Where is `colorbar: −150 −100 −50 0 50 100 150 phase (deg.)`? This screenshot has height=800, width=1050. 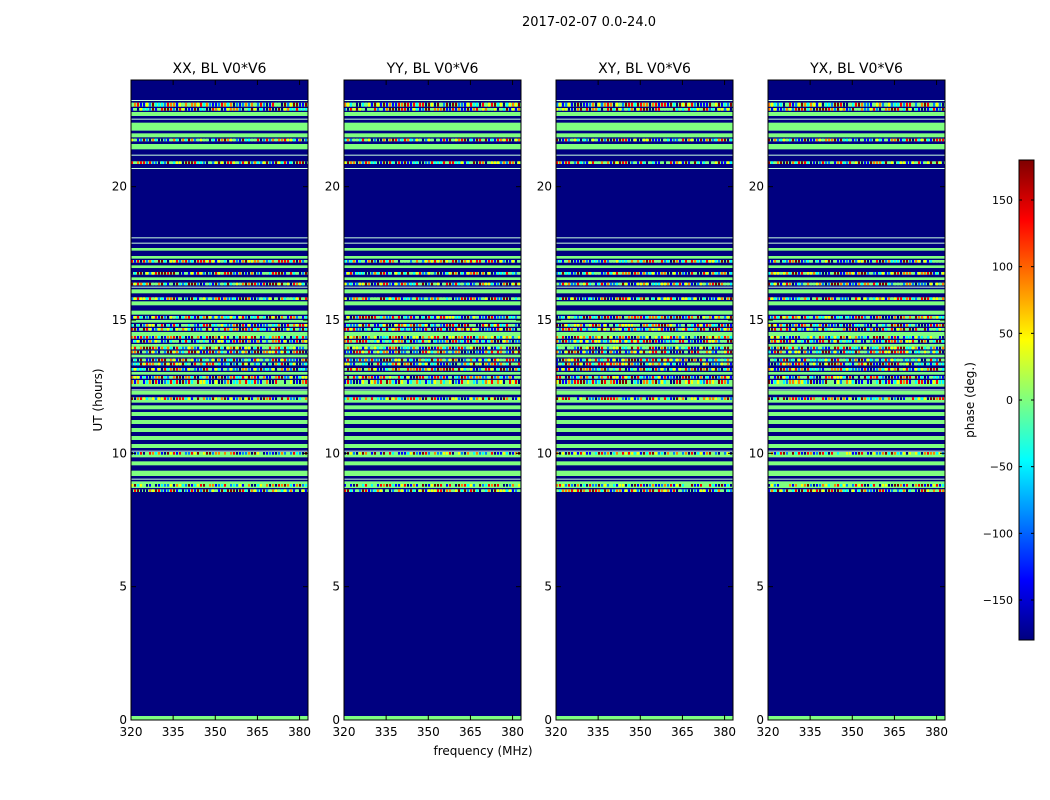 colorbar: −150 −100 −50 0 50 100 150 phase (deg.) is located at coordinates (999, 400).